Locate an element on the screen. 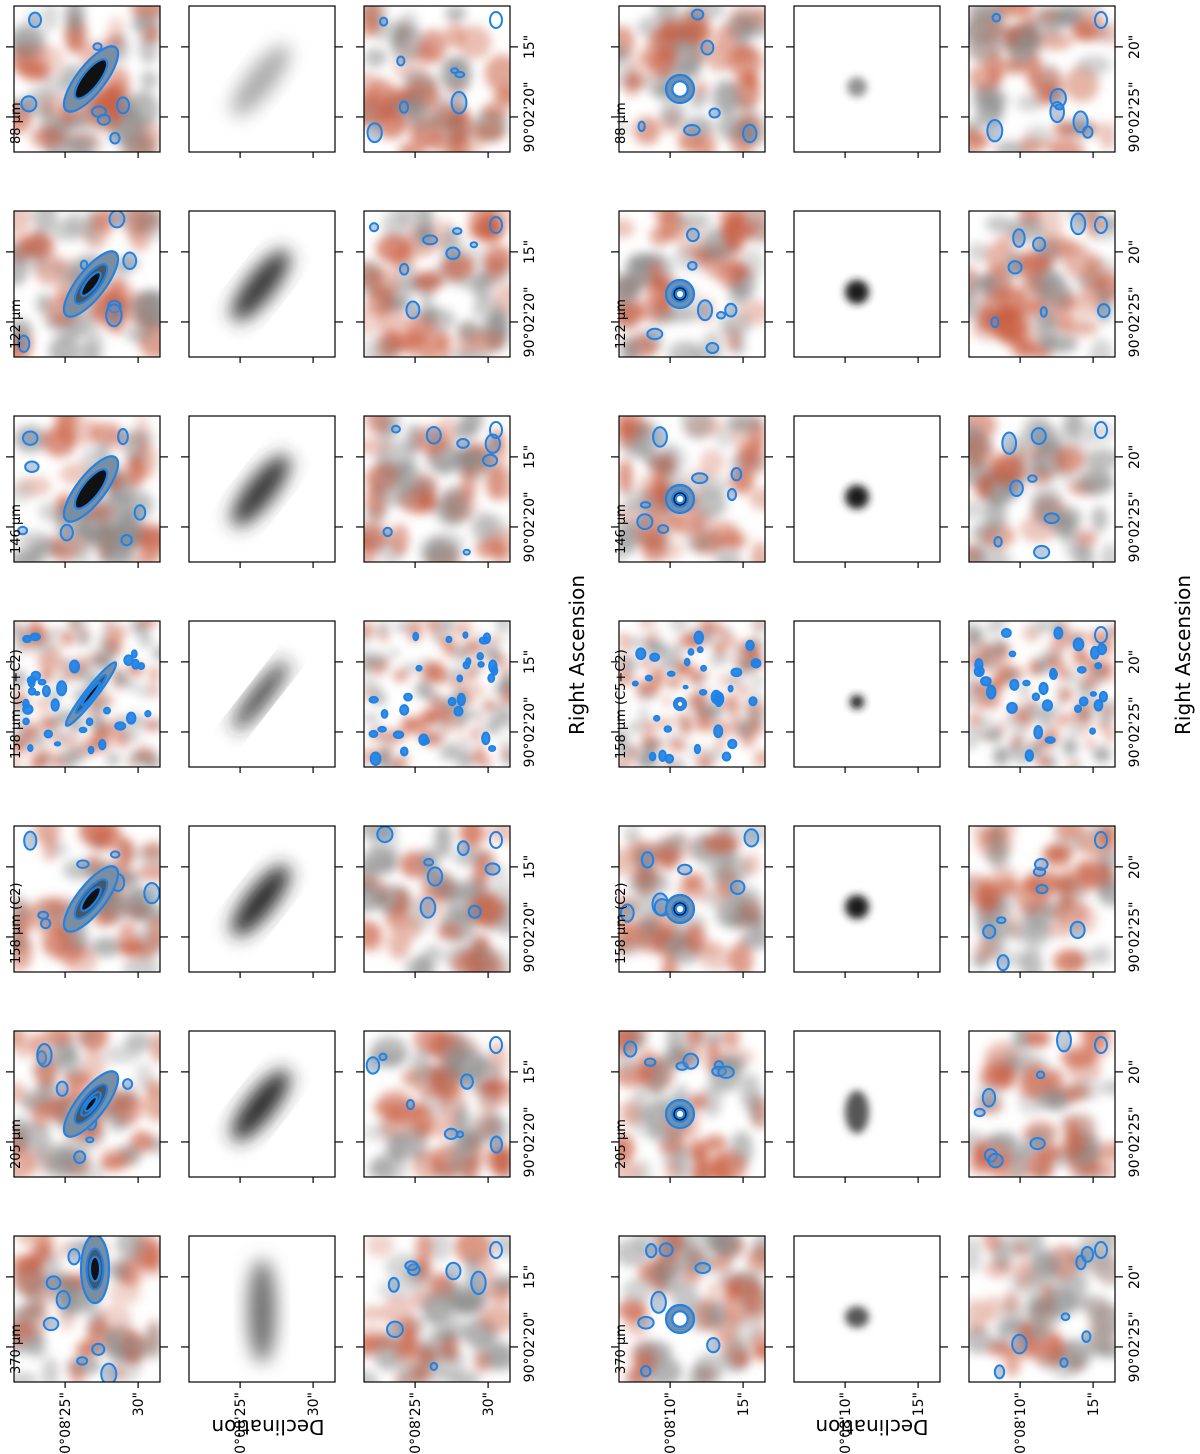 This screenshot has height=1454, width=1200. x-axis-title-top: Right Ascension is located at coordinates (577, 655).